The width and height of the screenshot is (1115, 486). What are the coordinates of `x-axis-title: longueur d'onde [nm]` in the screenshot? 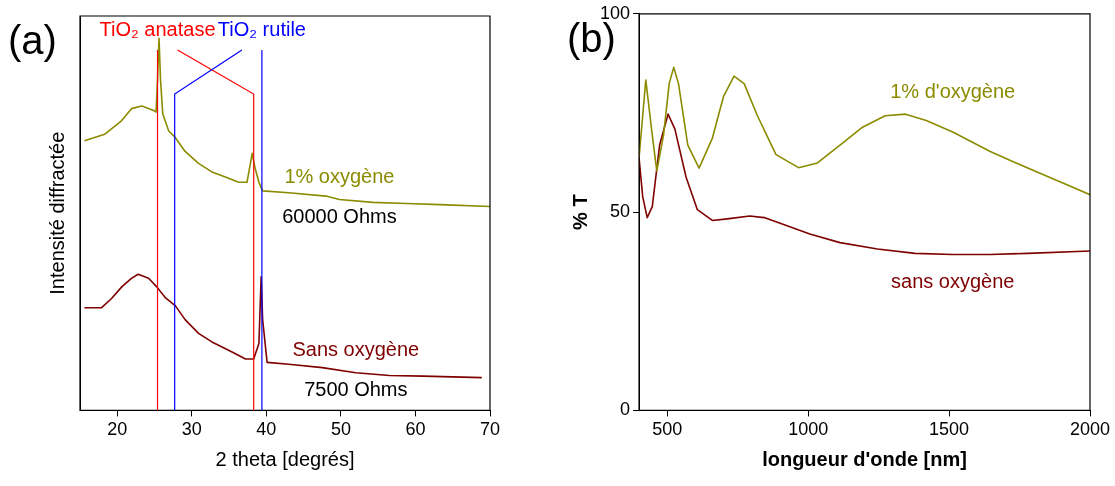 It's located at (864, 458).